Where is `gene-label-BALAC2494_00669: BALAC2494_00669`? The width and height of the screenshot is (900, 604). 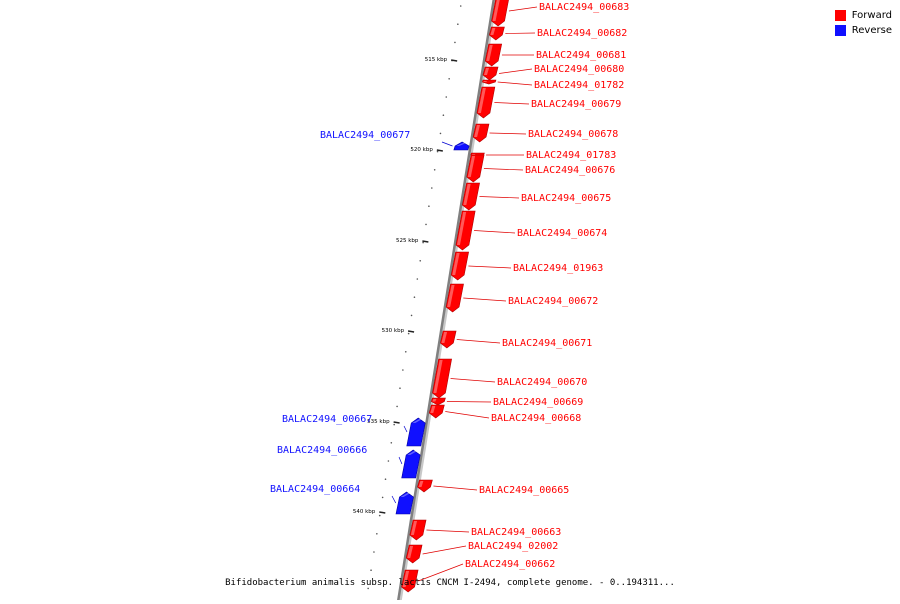
gene-label-BALAC2494_00669: BALAC2494_00669 is located at coordinates (538, 402).